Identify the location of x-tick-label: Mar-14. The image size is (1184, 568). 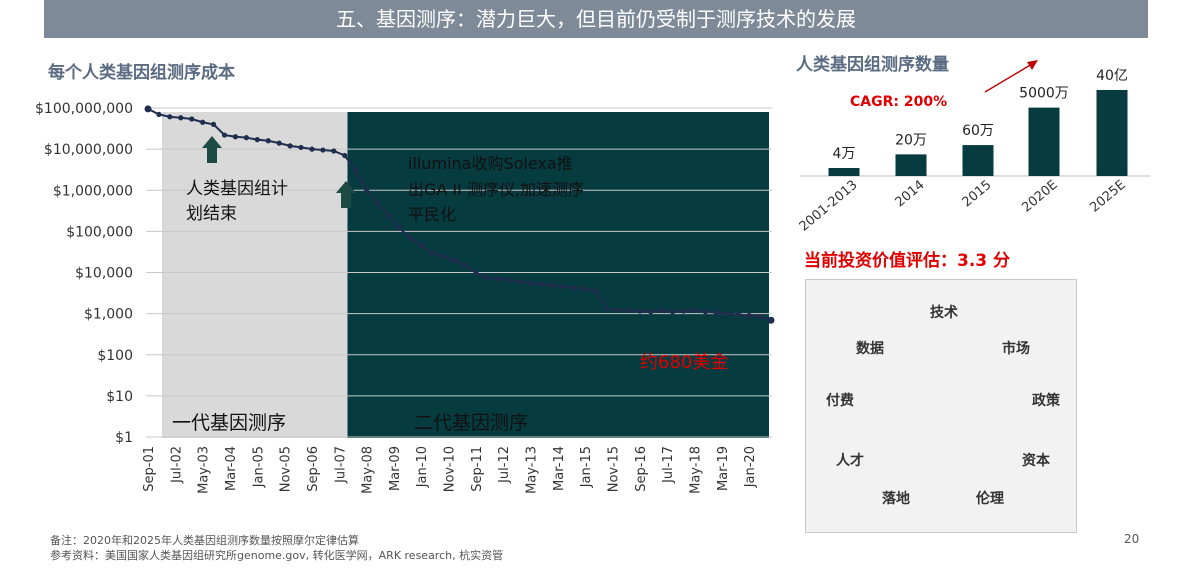
(559, 468).